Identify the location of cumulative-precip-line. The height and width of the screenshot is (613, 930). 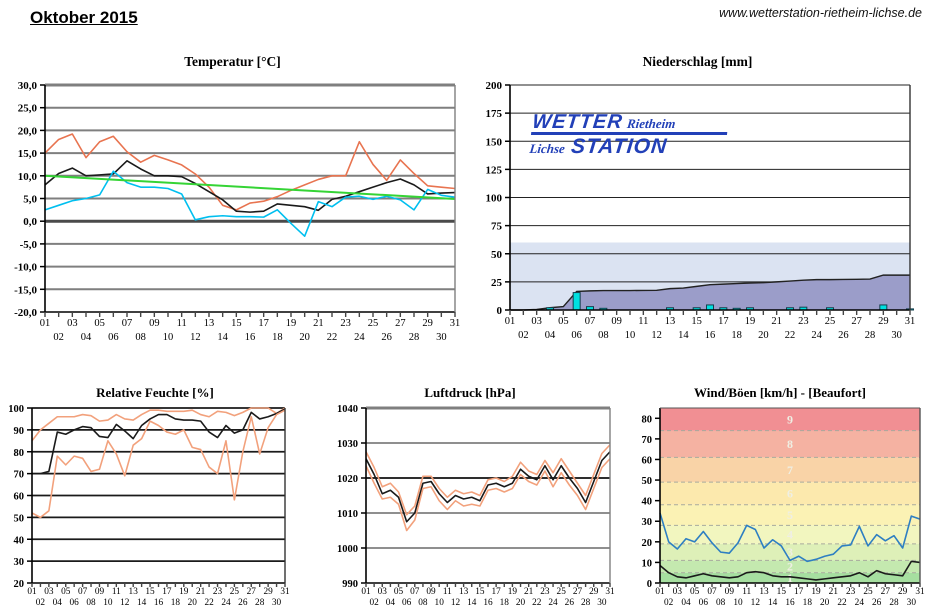
(710, 292).